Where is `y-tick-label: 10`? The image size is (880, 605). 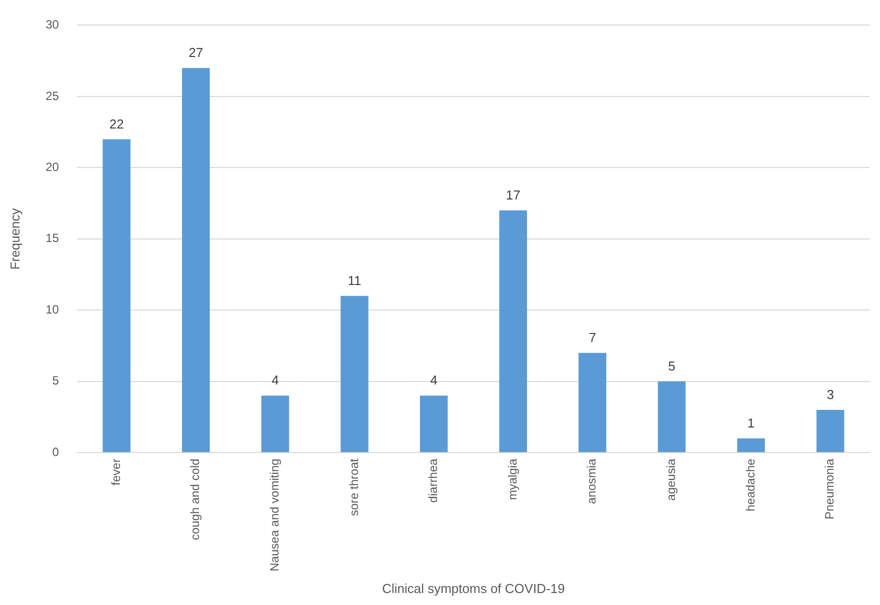 y-tick-label: 10 is located at coordinates (53, 309).